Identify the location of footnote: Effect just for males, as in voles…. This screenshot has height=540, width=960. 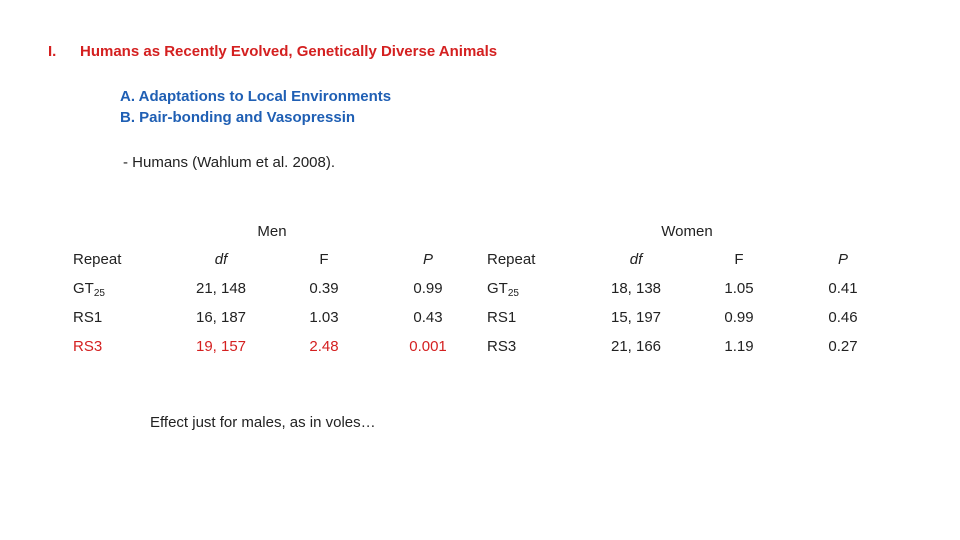
(263, 422).